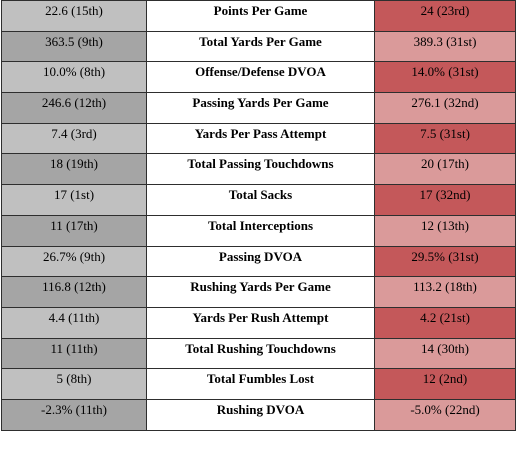 This screenshot has width=519, height=449. Describe the element at coordinates (74, 77) in the screenshot. I see `left-team-value: 10.0% (8th)` at that location.